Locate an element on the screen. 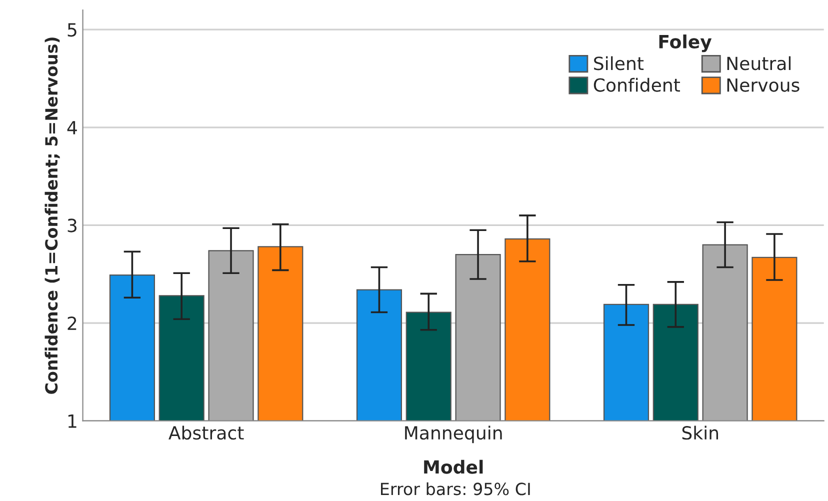  y-tick-label: 2 is located at coordinates (72, 323).